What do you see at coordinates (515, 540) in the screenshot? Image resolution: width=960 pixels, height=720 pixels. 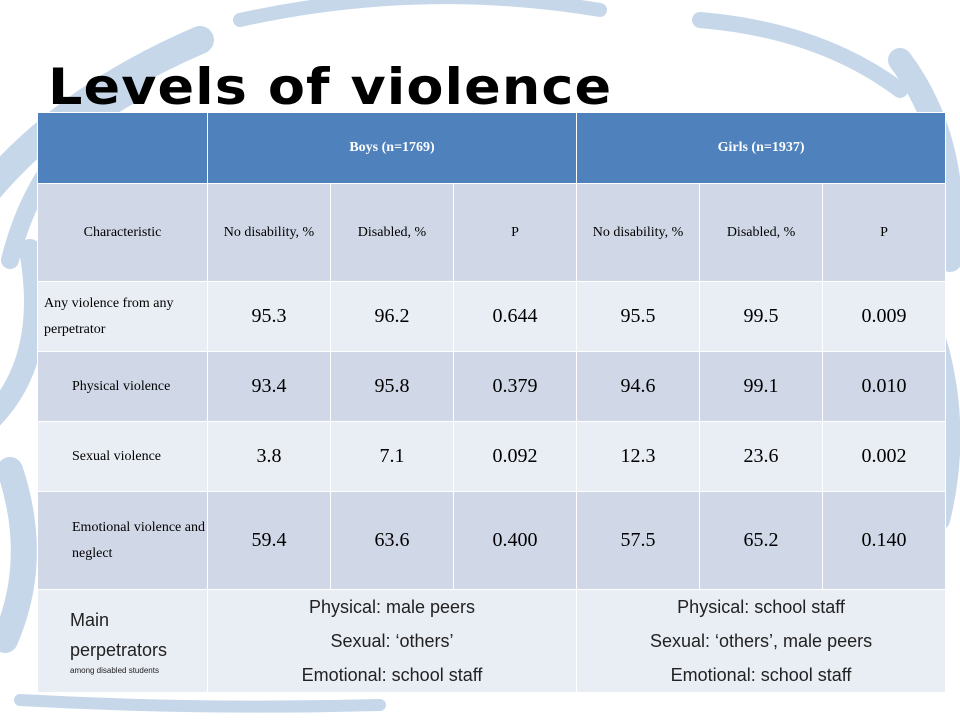 I see `table-cell: 0.400` at bounding box center [515, 540].